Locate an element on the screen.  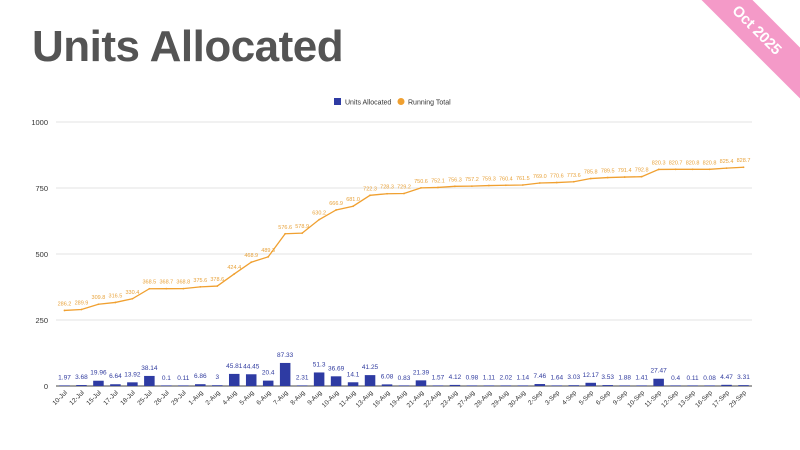
bar-data-label: 0.11 is located at coordinates (183, 378).